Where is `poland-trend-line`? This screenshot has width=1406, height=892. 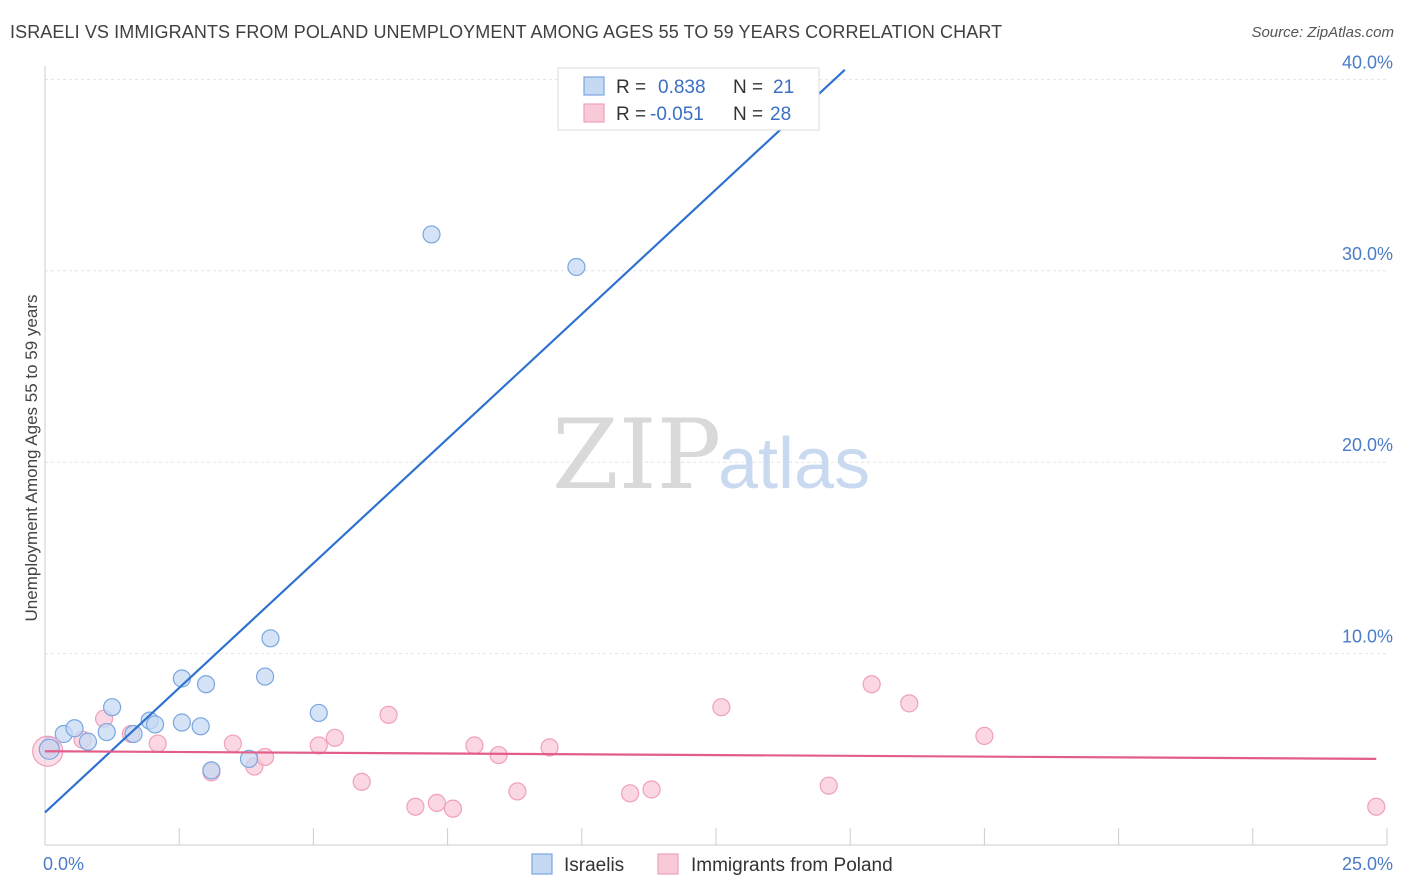
poland-trend-line is located at coordinates (710, 755).